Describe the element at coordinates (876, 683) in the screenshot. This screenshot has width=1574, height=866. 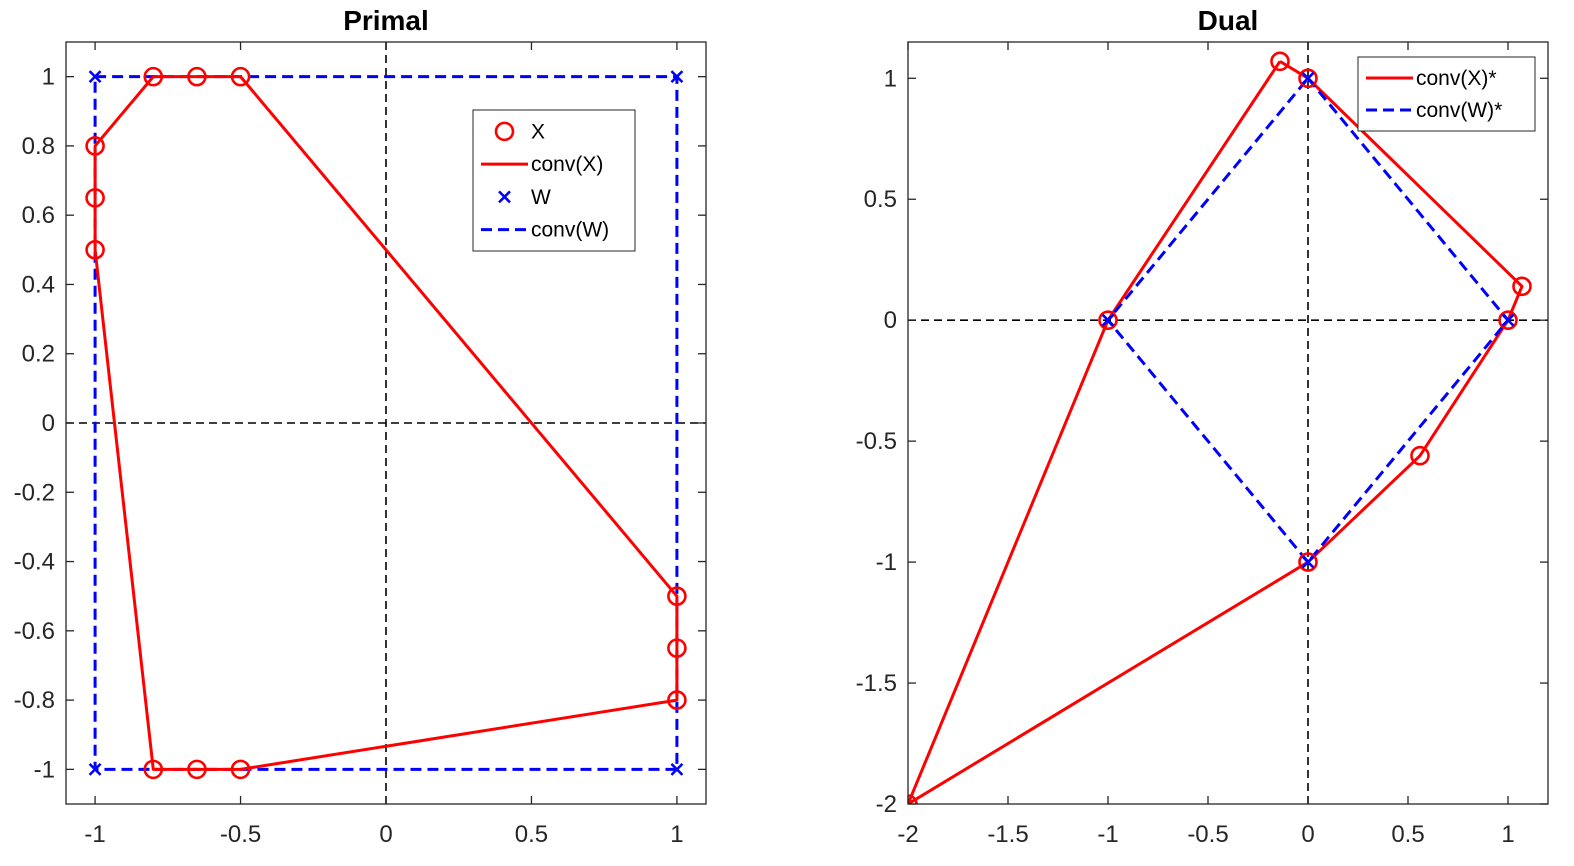
I see `y-tick-label: -1.5` at that location.